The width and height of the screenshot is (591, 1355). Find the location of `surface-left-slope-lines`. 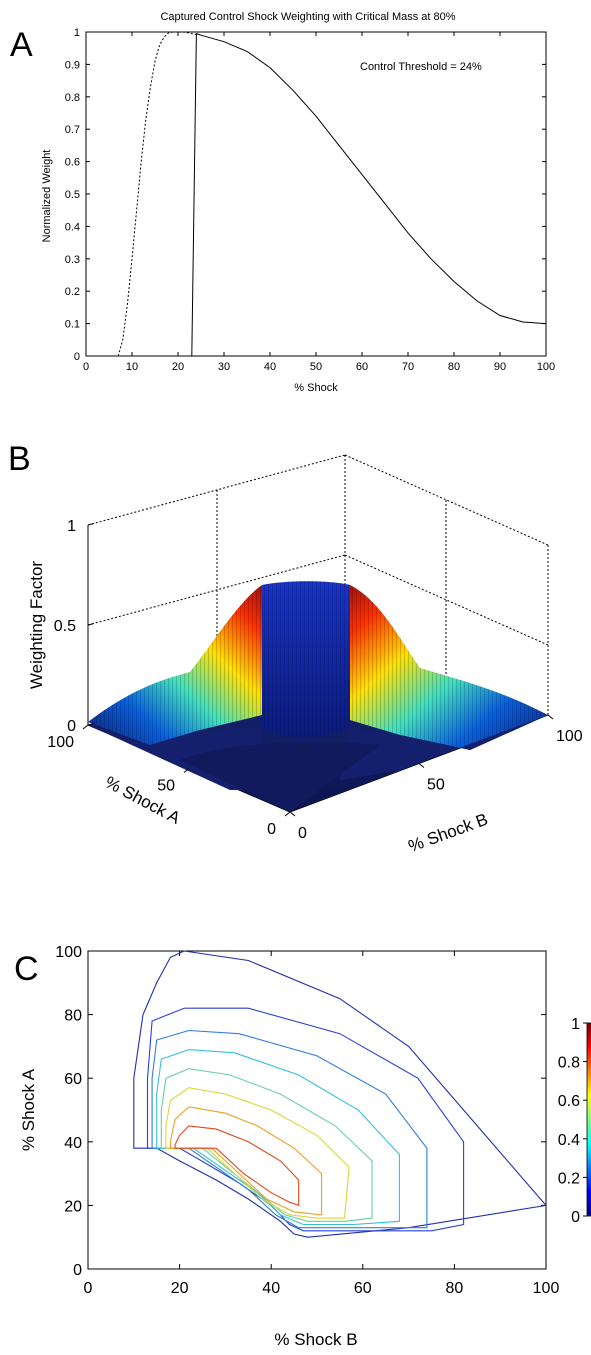

surface-left-slope-lines is located at coordinates (175, 665).